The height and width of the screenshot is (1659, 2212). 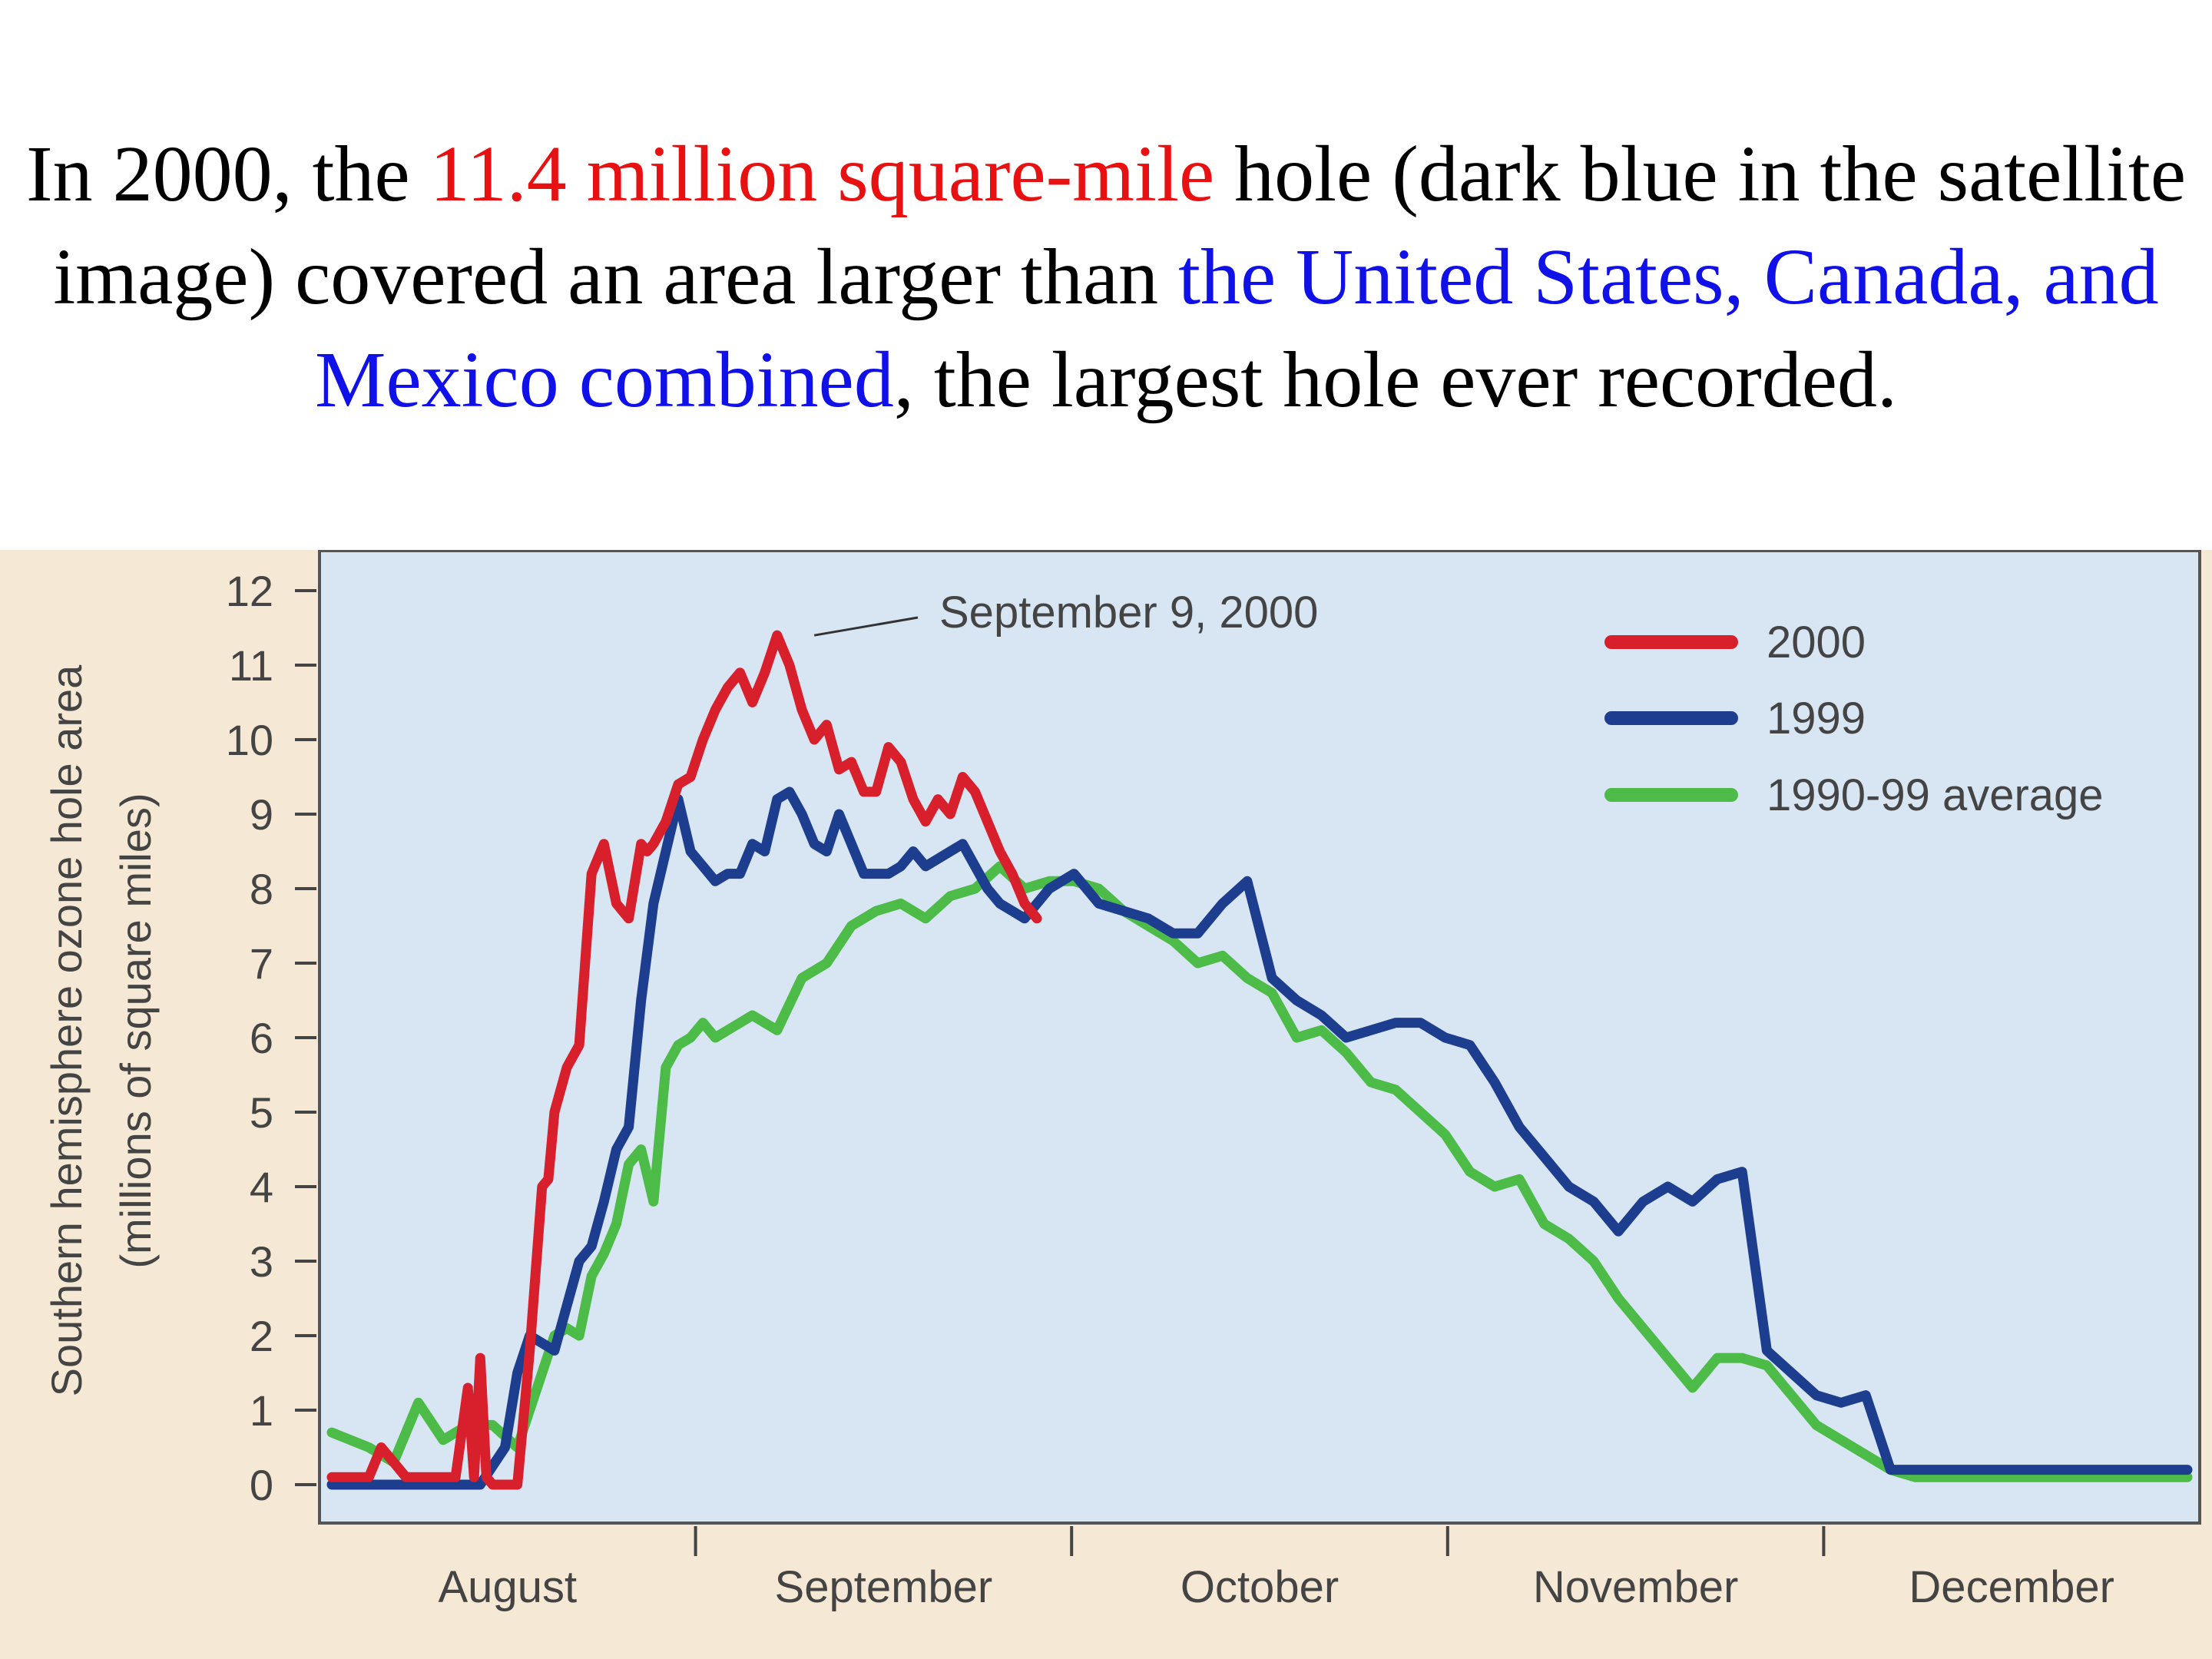 What do you see at coordinates (1936, 795) in the screenshot?
I see `legend-label: 1990-99 average` at bounding box center [1936, 795].